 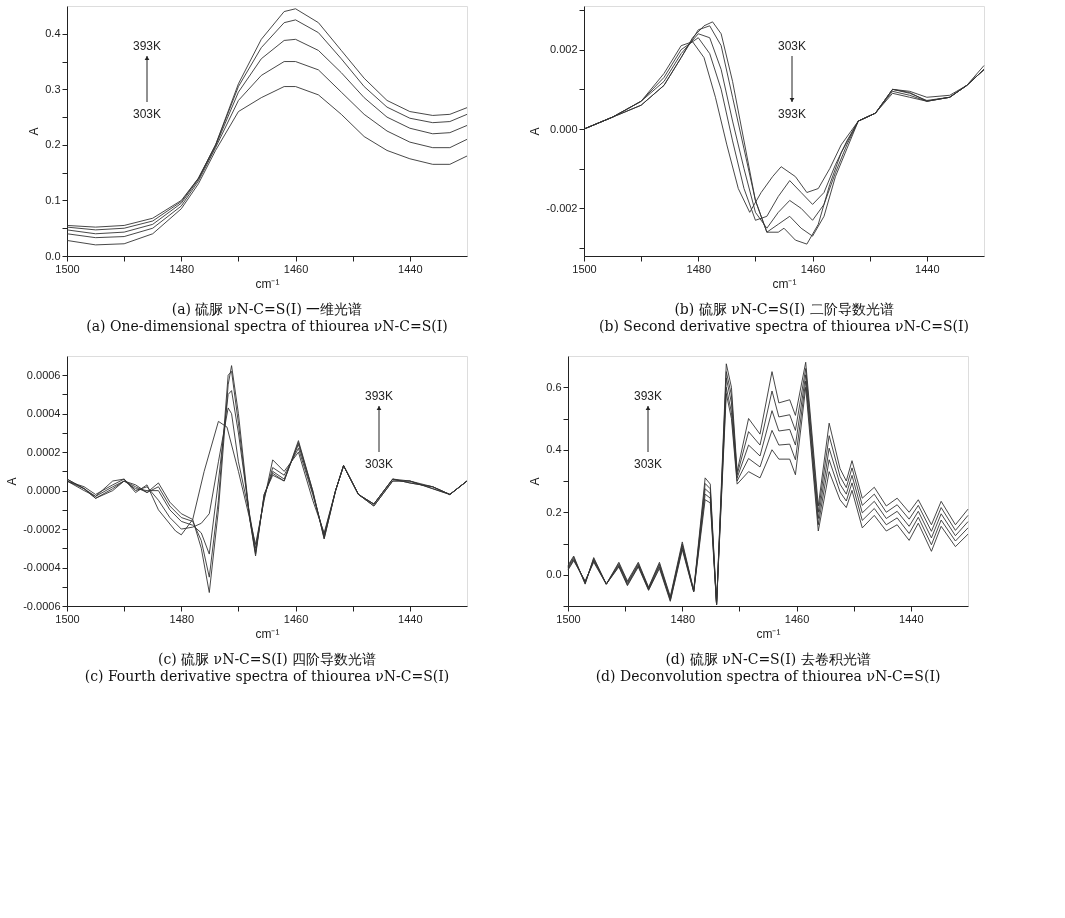 I want to click on text: (a) 硫脲 νN-C=S(I) 一维光谱, so click(x=267, y=309).